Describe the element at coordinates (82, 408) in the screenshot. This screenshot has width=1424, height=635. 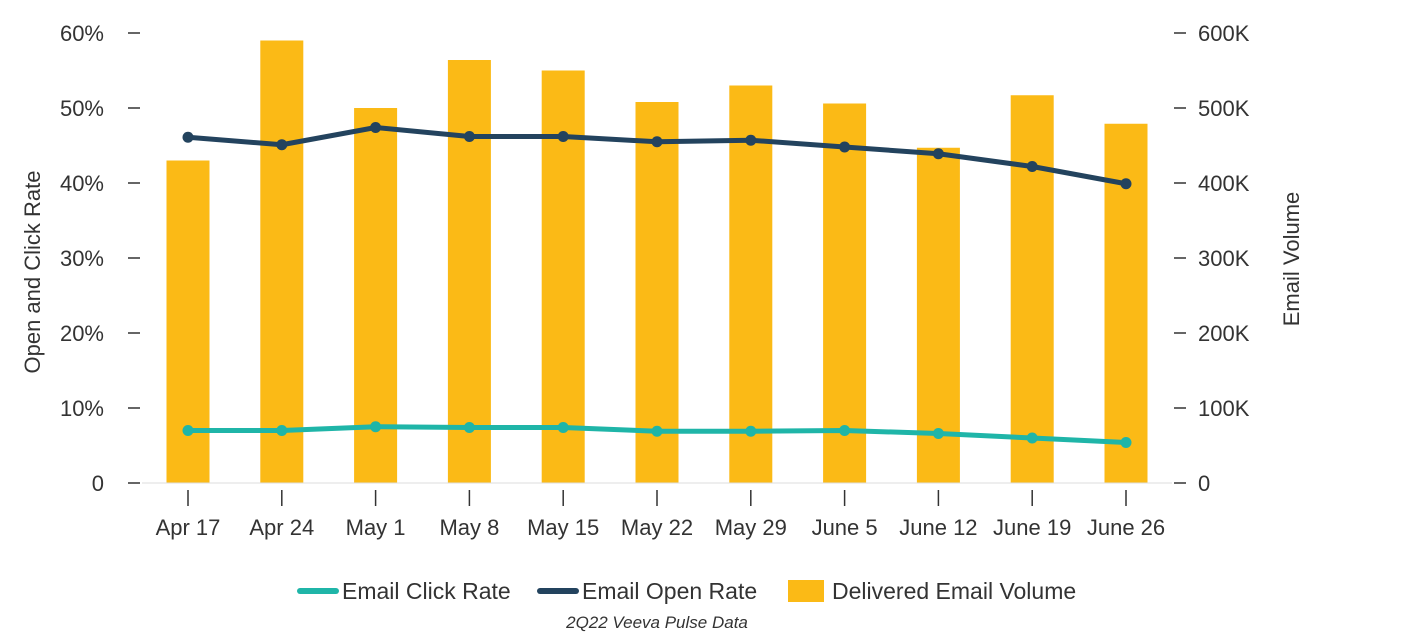
I see `left-axis-tick-label: 10%` at that location.